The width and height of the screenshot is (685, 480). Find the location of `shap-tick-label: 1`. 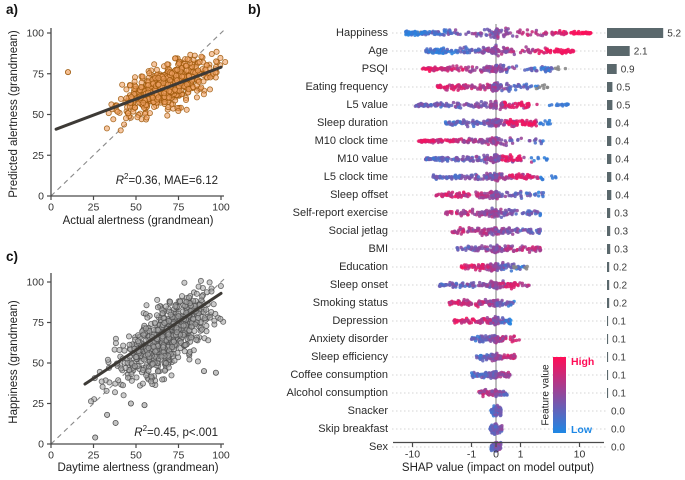

shap-tick-label: 1 is located at coordinates (521, 455).